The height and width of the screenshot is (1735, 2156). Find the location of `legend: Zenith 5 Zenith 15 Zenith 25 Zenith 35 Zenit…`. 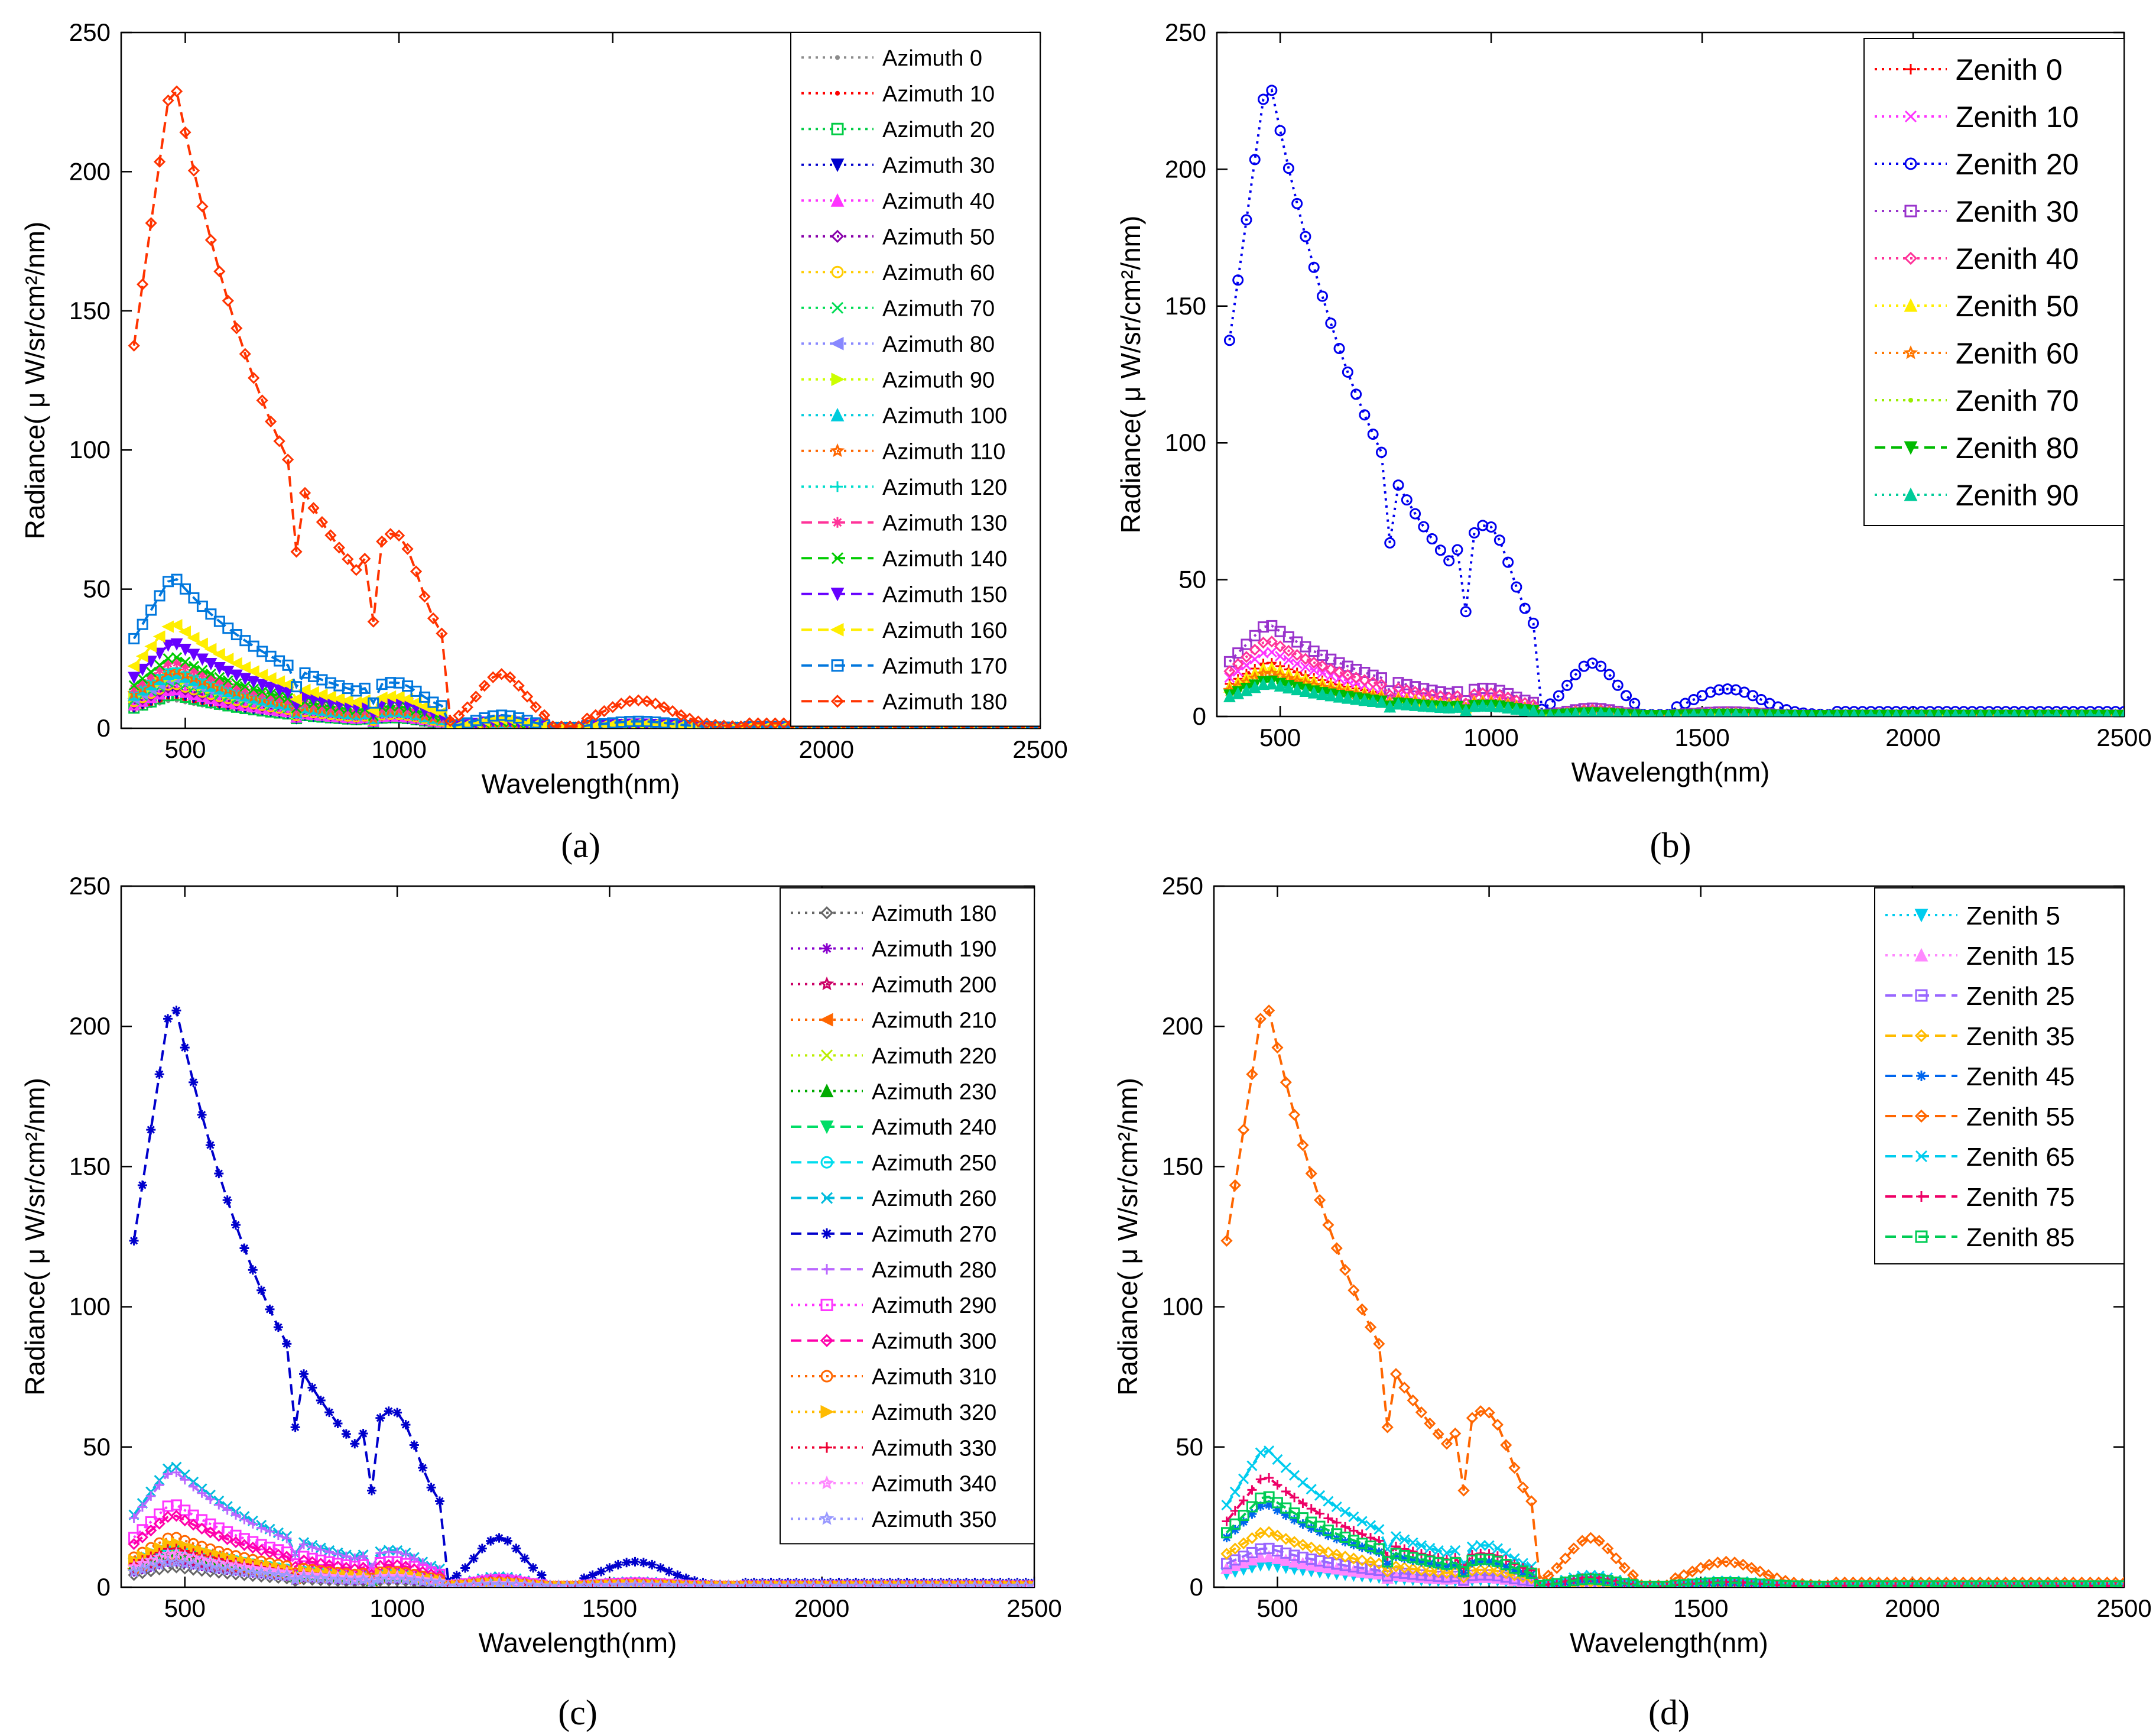

legend: Zenith 5 Zenith 15 Zenith 25 Zenith 35 Zenit… is located at coordinates (1999, 1075).